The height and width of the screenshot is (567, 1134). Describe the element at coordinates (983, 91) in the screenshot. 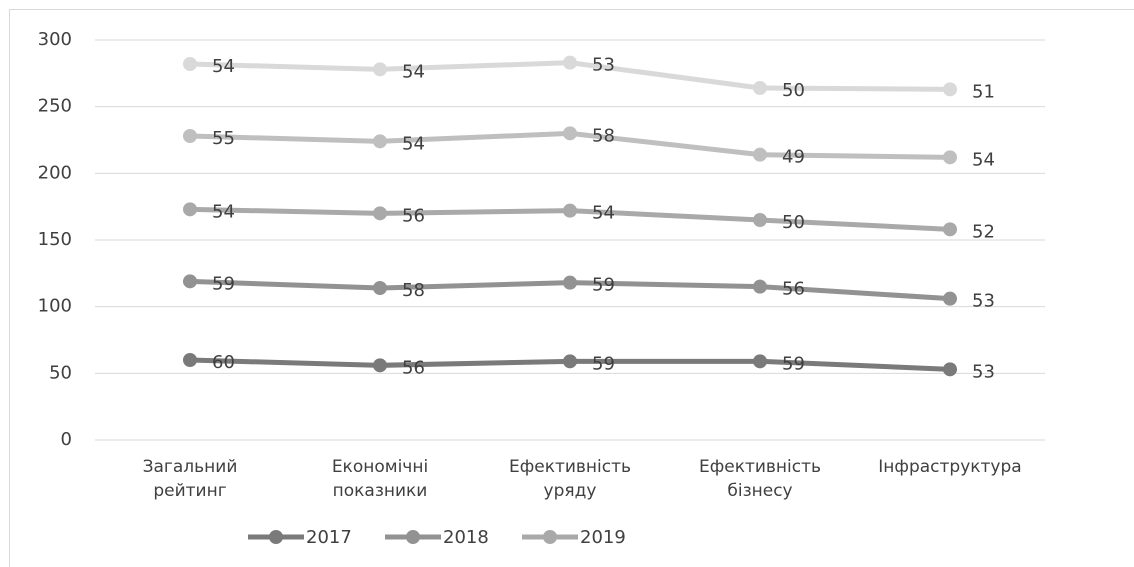

I see `data-label: 51` at that location.